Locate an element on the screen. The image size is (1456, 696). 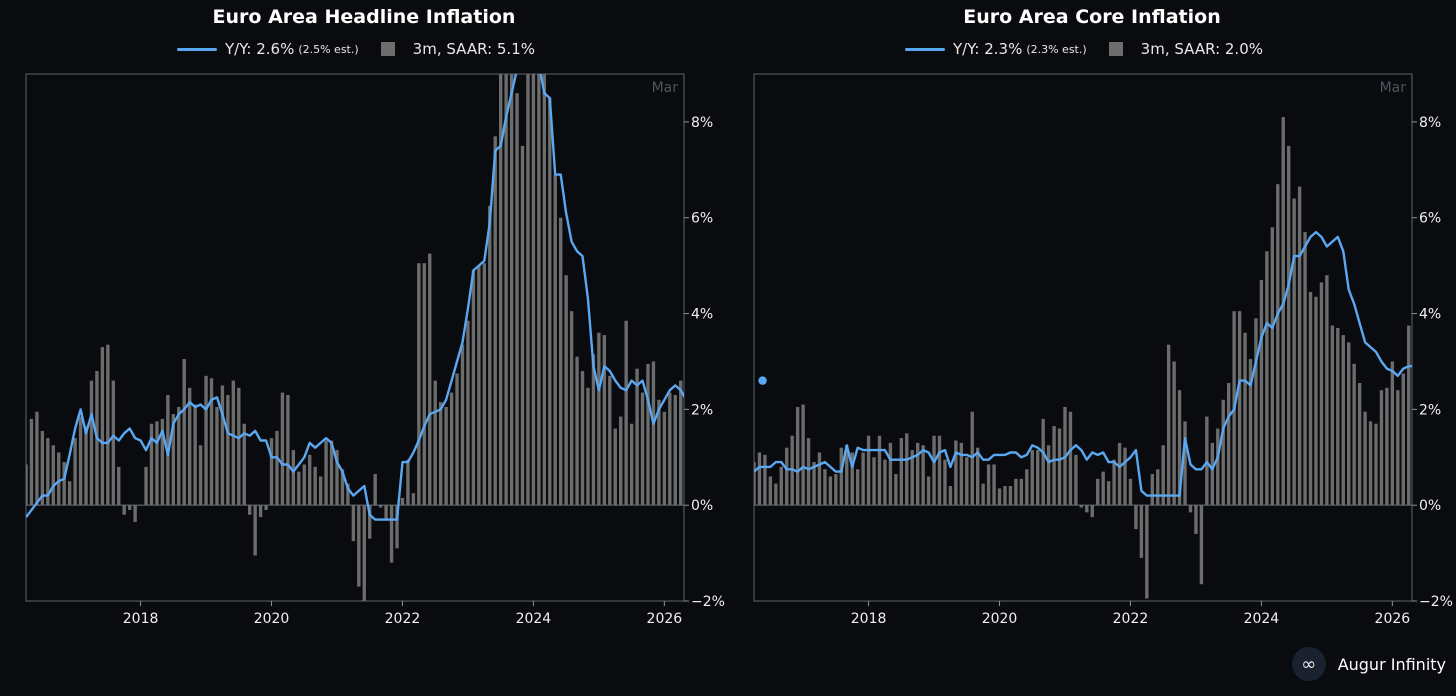
brand-name: Augur Infinity is located at coordinates (1391, 664).